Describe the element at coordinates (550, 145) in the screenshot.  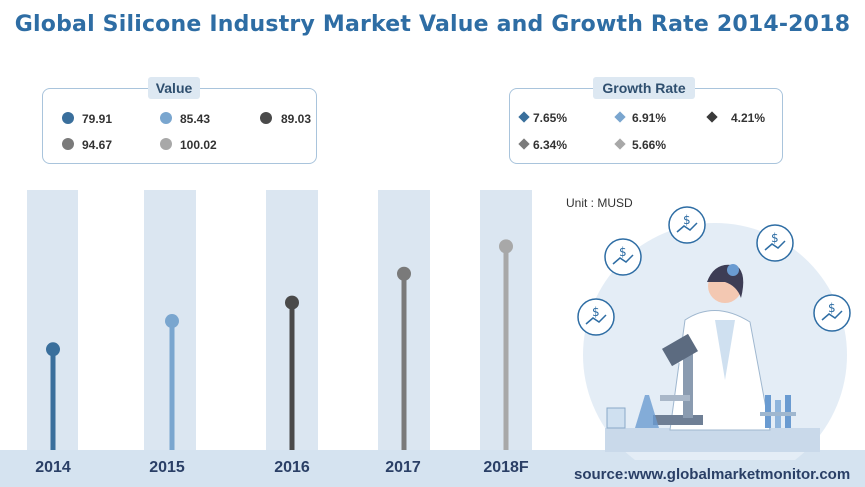
I see `growth-legend-label-2017: 6.34%` at that location.